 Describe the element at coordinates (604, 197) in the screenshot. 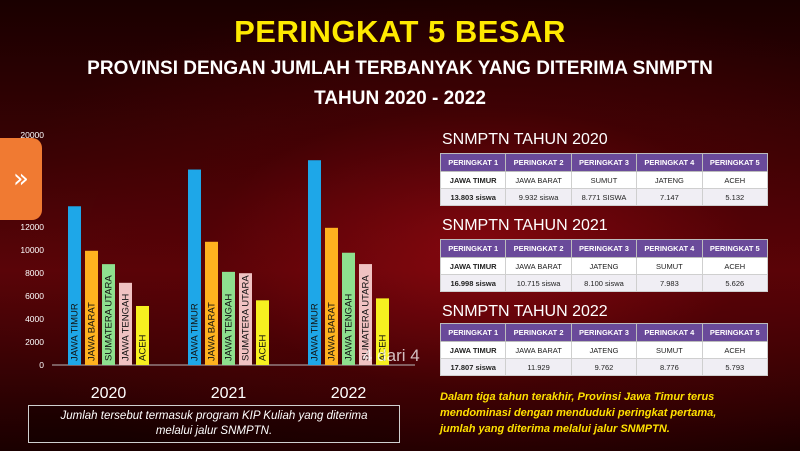

I see `table-cell: 8.771 SISWA` at that location.